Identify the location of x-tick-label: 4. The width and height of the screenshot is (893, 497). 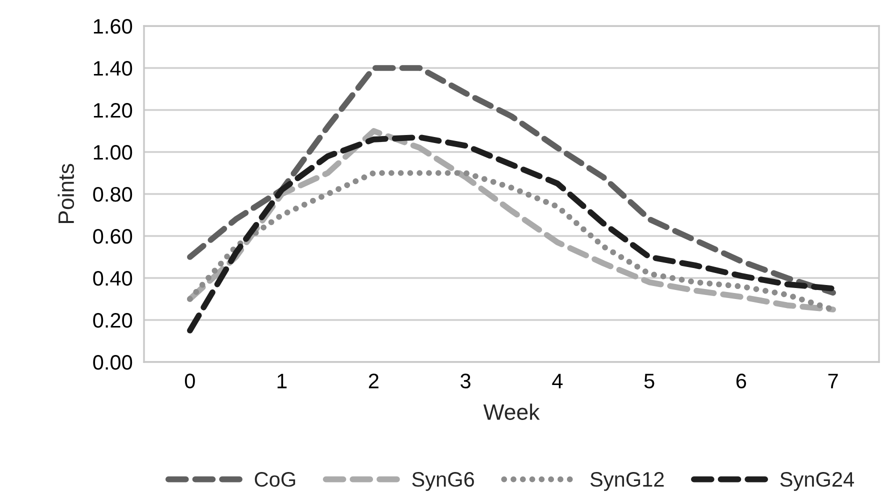
(557, 381).